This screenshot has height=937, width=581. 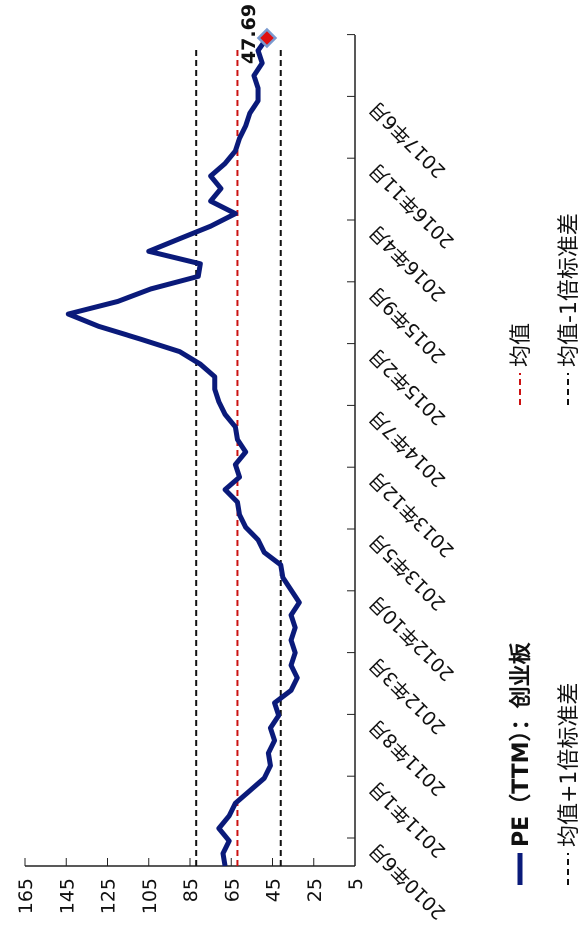 What do you see at coordinates (67, 896) in the screenshot?
I see `y-tick-label: 145` at bounding box center [67, 896].